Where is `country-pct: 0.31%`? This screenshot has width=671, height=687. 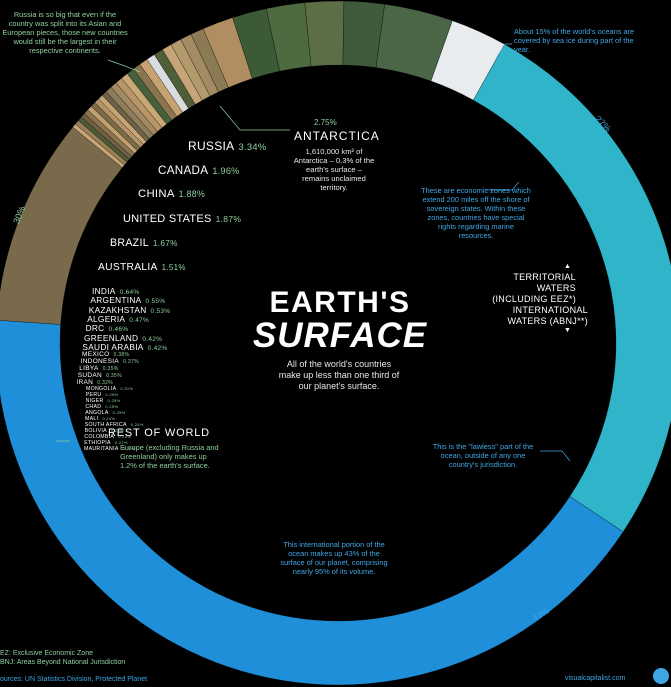 country-pct: 0.31% is located at coordinates (127, 389).